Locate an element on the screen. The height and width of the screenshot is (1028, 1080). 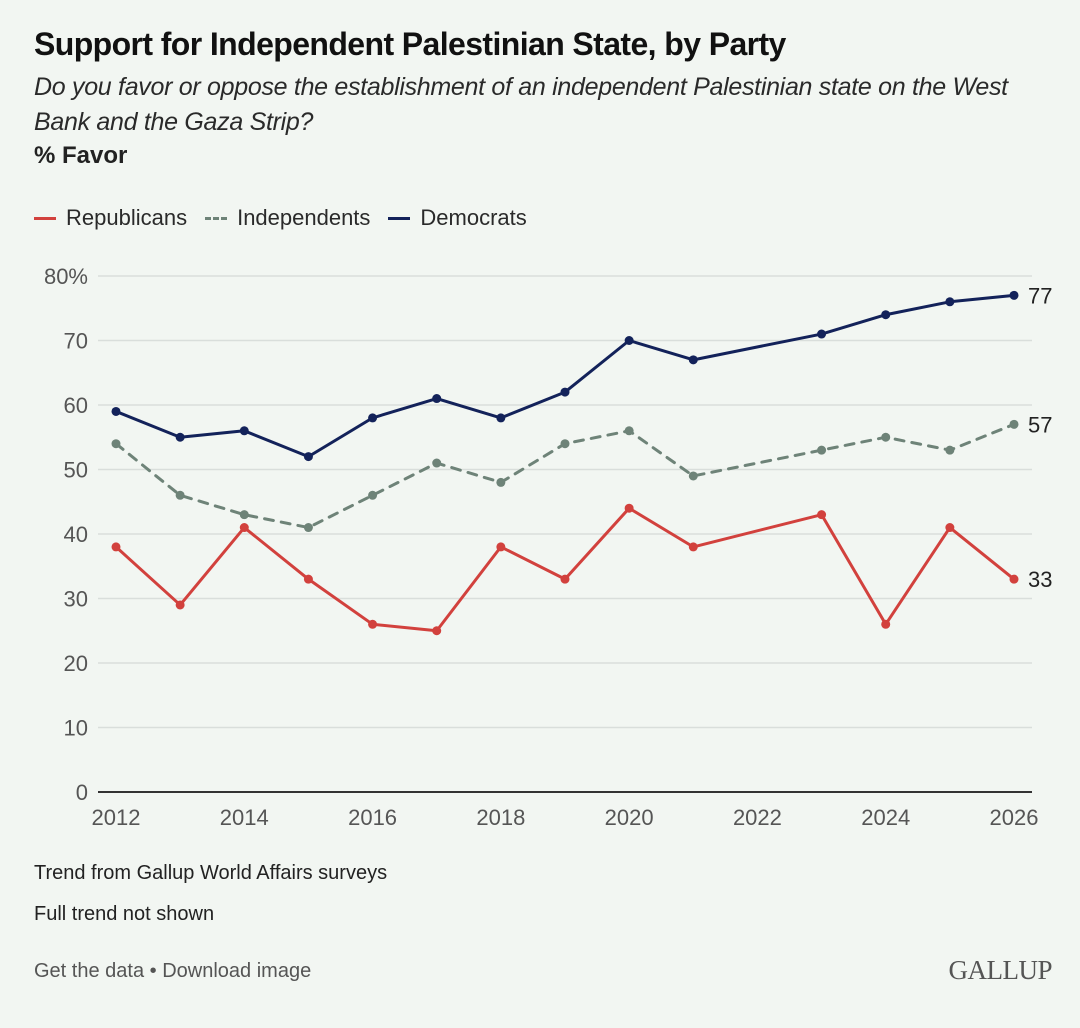
legend-item-republicans: Republicans is located at coordinates (110, 218).